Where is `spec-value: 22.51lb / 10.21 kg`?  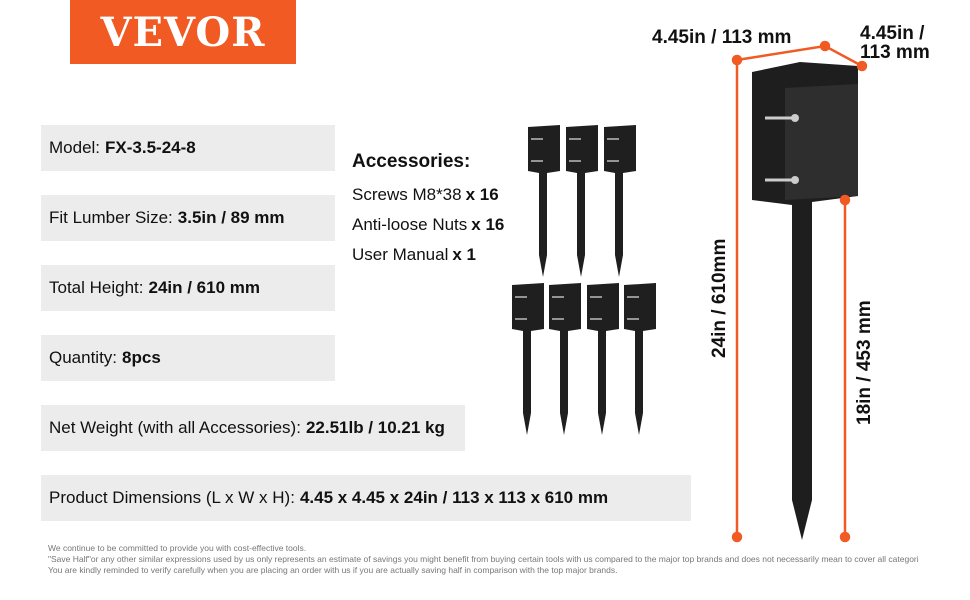
spec-value: 22.51lb / 10.21 kg is located at coordinates (375, 427).